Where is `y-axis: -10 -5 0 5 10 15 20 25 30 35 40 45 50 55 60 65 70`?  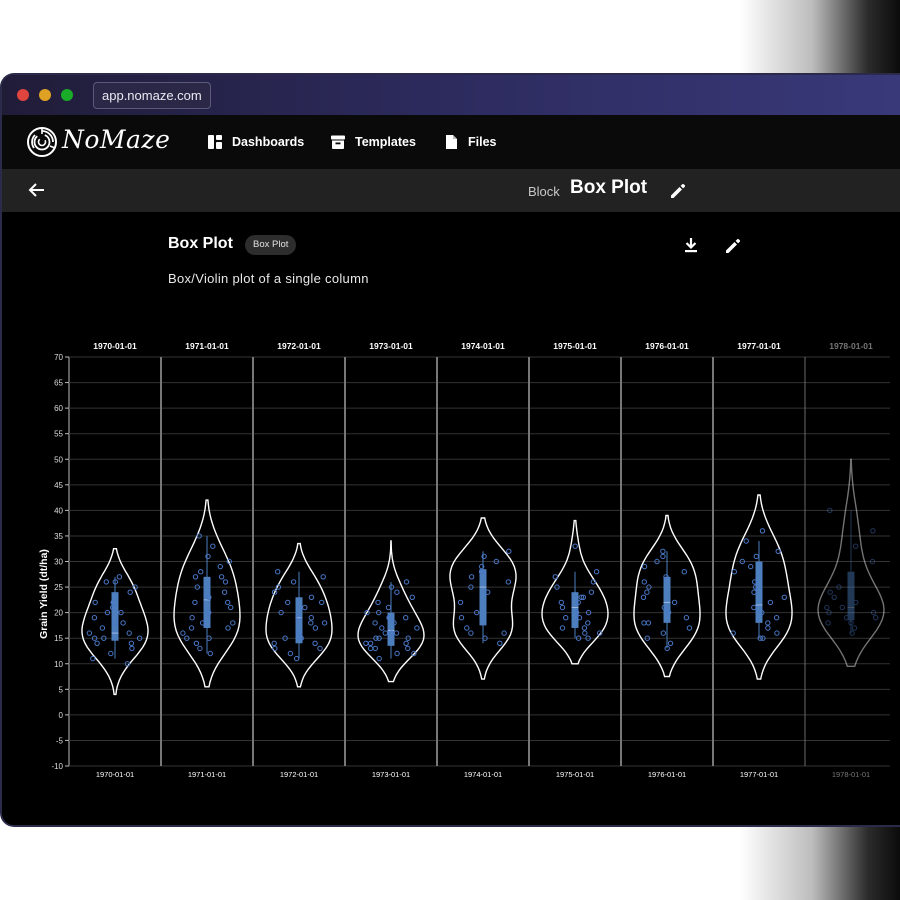
y-axis: -10 -5 0 5 10 15 20 25 30 35 40 45 50 55 60 65 70 is located at coordinates (60, 562).